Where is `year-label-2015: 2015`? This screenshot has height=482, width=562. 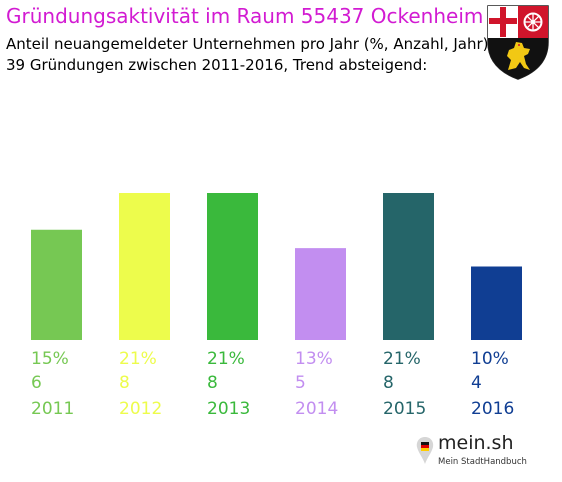
year-label-2015: 2015 is located at coordinates (404, 409).